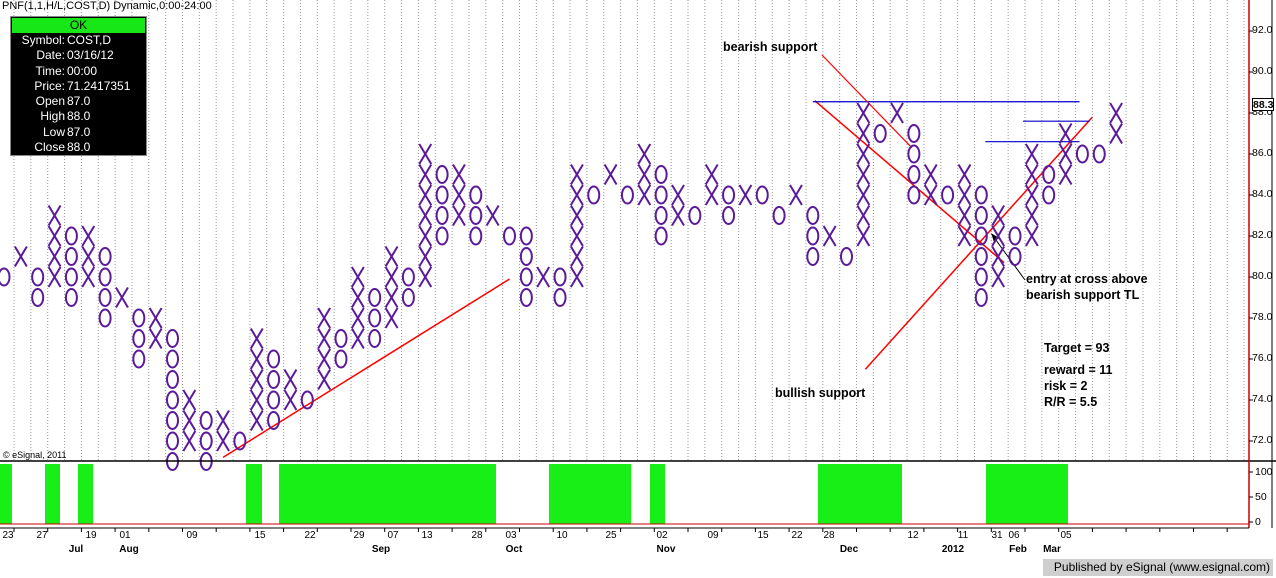 Image resolution: width=1276 pixels, height=578 pixels. Describe the element at coordinates (1263, 104) in the screenshot. I see `current-price-tag: 88.3` at that location.